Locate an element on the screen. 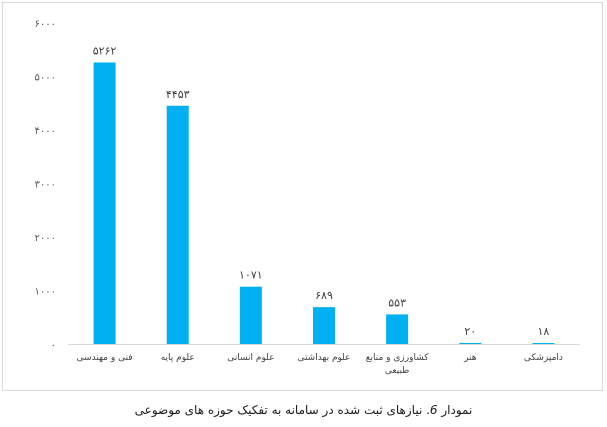  category-label-line: طبیعی is located at coordinates (397, 371).